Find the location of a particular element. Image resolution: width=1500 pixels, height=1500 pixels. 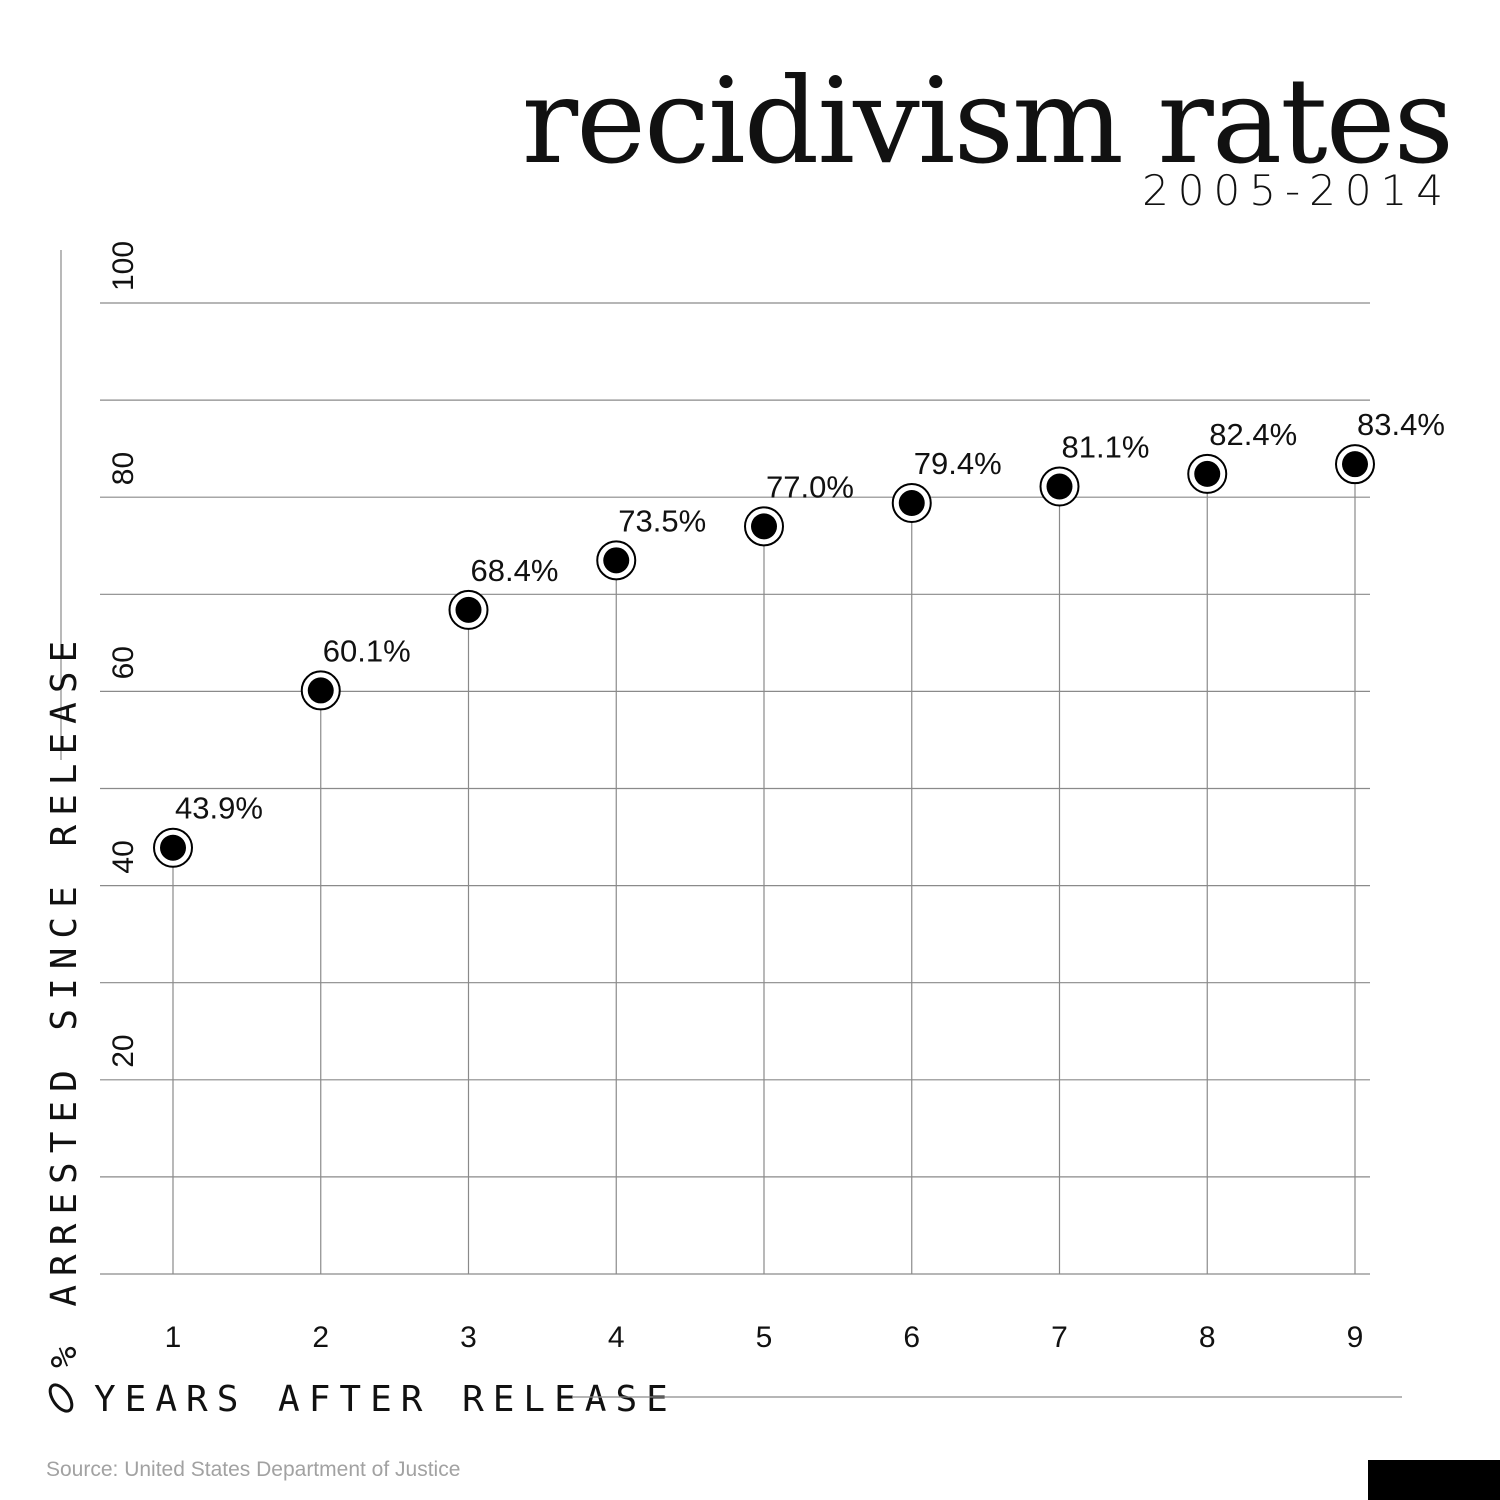

y-tick-label-60: 60 is located at coordinates (123, 662).